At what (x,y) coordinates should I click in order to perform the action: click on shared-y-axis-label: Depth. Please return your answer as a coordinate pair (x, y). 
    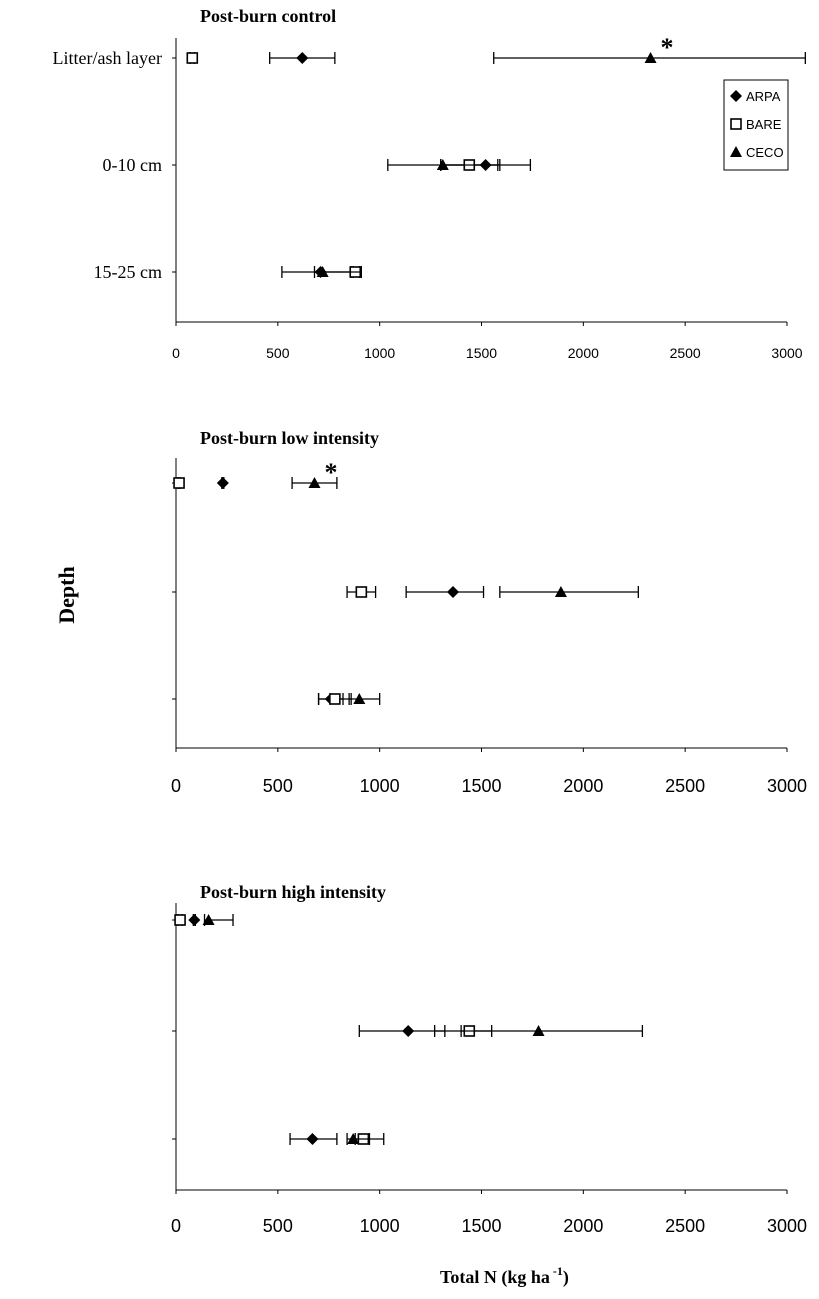
    Looking at the image, I should click on (66, 594).